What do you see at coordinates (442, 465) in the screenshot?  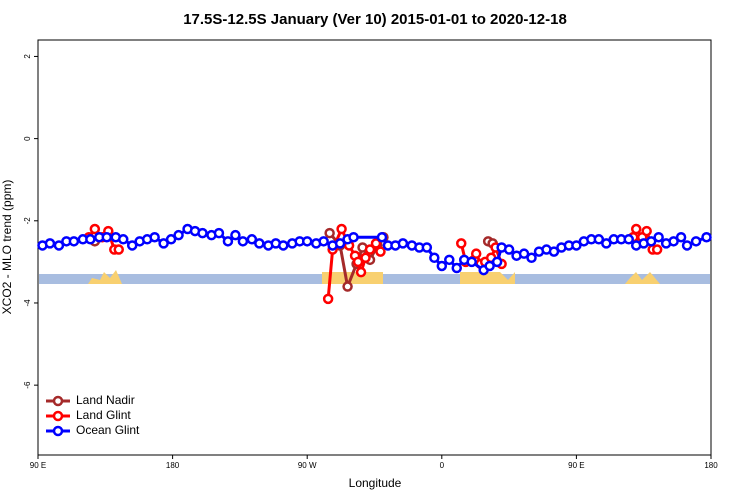 I see `x-tick-label: 0` at bounding box center [442, 465].